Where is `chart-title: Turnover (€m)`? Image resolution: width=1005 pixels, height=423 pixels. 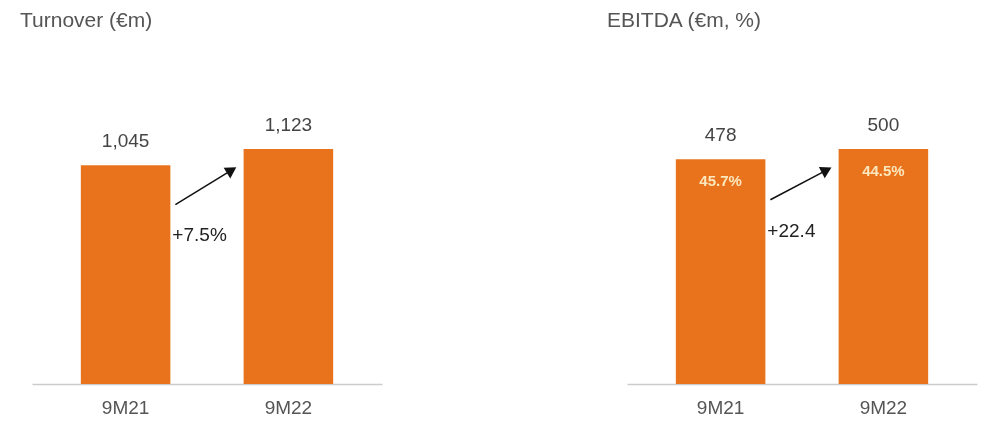
chart-title: Turnover (€m) is located at coordinates (86, 19).